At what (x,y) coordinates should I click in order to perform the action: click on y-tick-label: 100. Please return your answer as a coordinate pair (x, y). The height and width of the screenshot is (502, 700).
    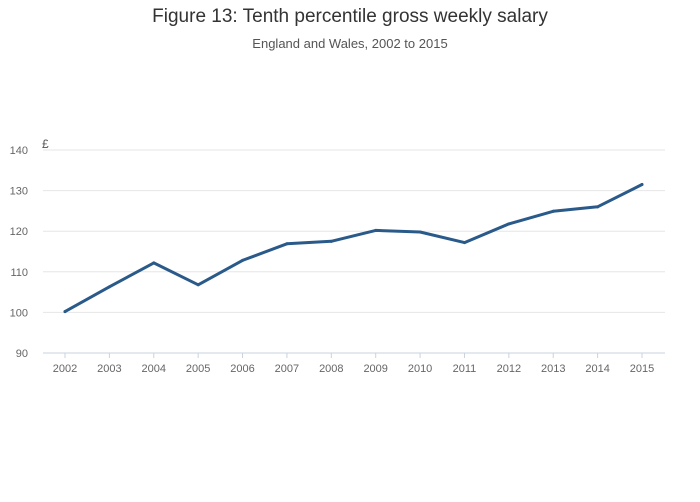
    Looking at the image, I should click on (19, 313).